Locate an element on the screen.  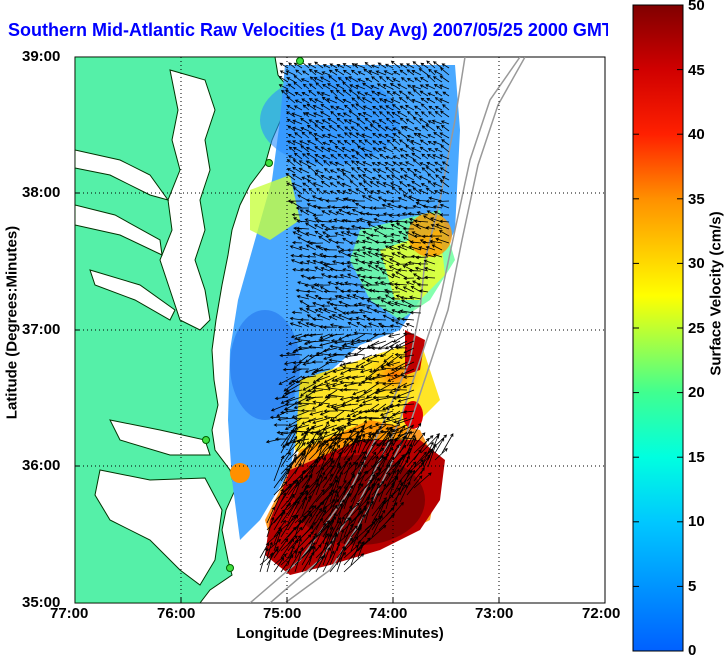
x-tick-label: 74:00 is located at coordinates (388, 613).